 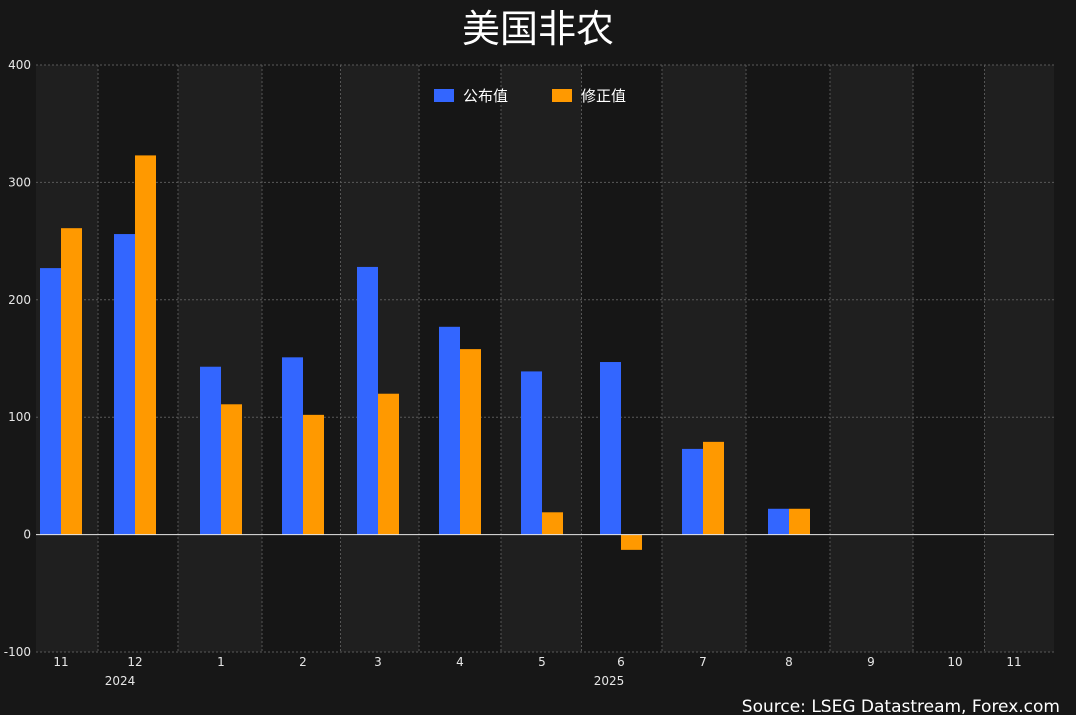 What do you see at coordinates (871, 662) in the screenshot?
I see `x-tick-label: 9` at bounding box center [871, 662].